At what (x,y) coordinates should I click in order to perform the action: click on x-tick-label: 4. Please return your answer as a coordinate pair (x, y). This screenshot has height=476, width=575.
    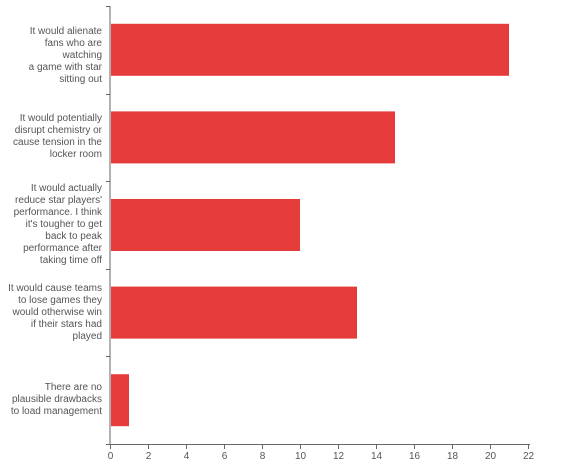
    Looking at the image, I should click on (187, 456).